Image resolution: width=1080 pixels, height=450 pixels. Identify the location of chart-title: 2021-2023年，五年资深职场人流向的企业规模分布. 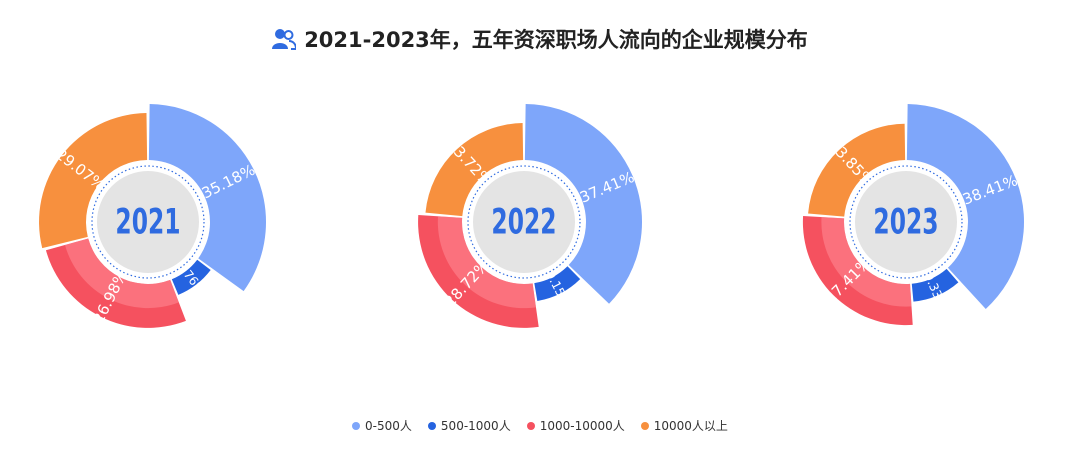
(556, 40).